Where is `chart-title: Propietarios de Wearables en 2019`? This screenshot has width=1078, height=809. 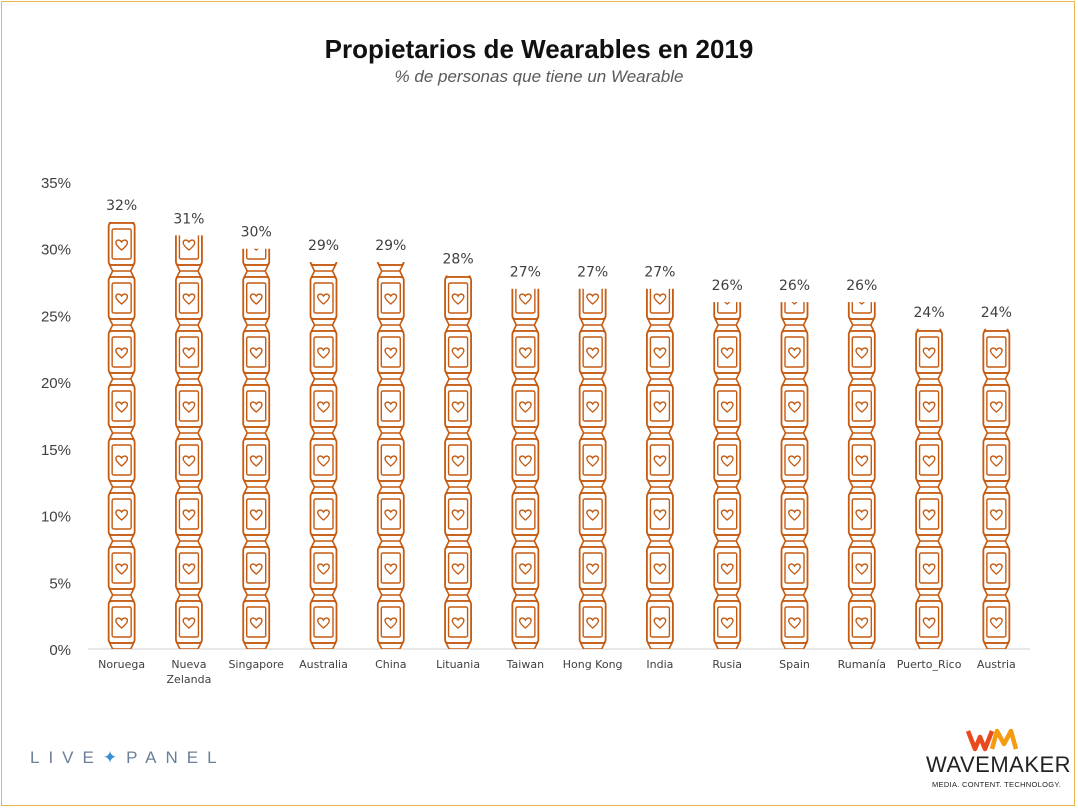
chart-title: Propietarios de Wearables en 2019 is located at coordinates (539, 49).